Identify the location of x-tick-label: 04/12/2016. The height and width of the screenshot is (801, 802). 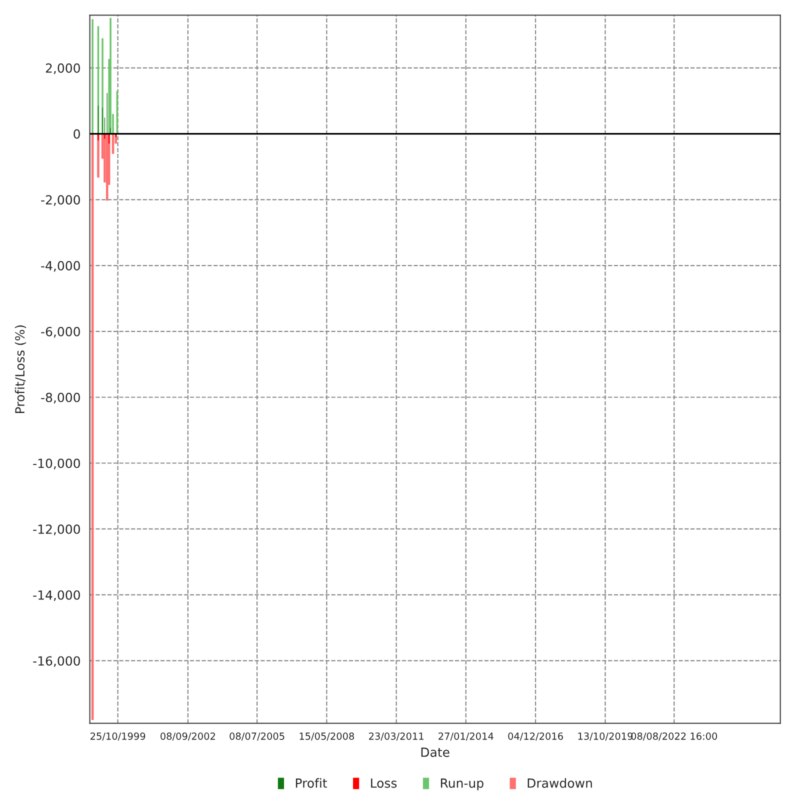
(535, 736).